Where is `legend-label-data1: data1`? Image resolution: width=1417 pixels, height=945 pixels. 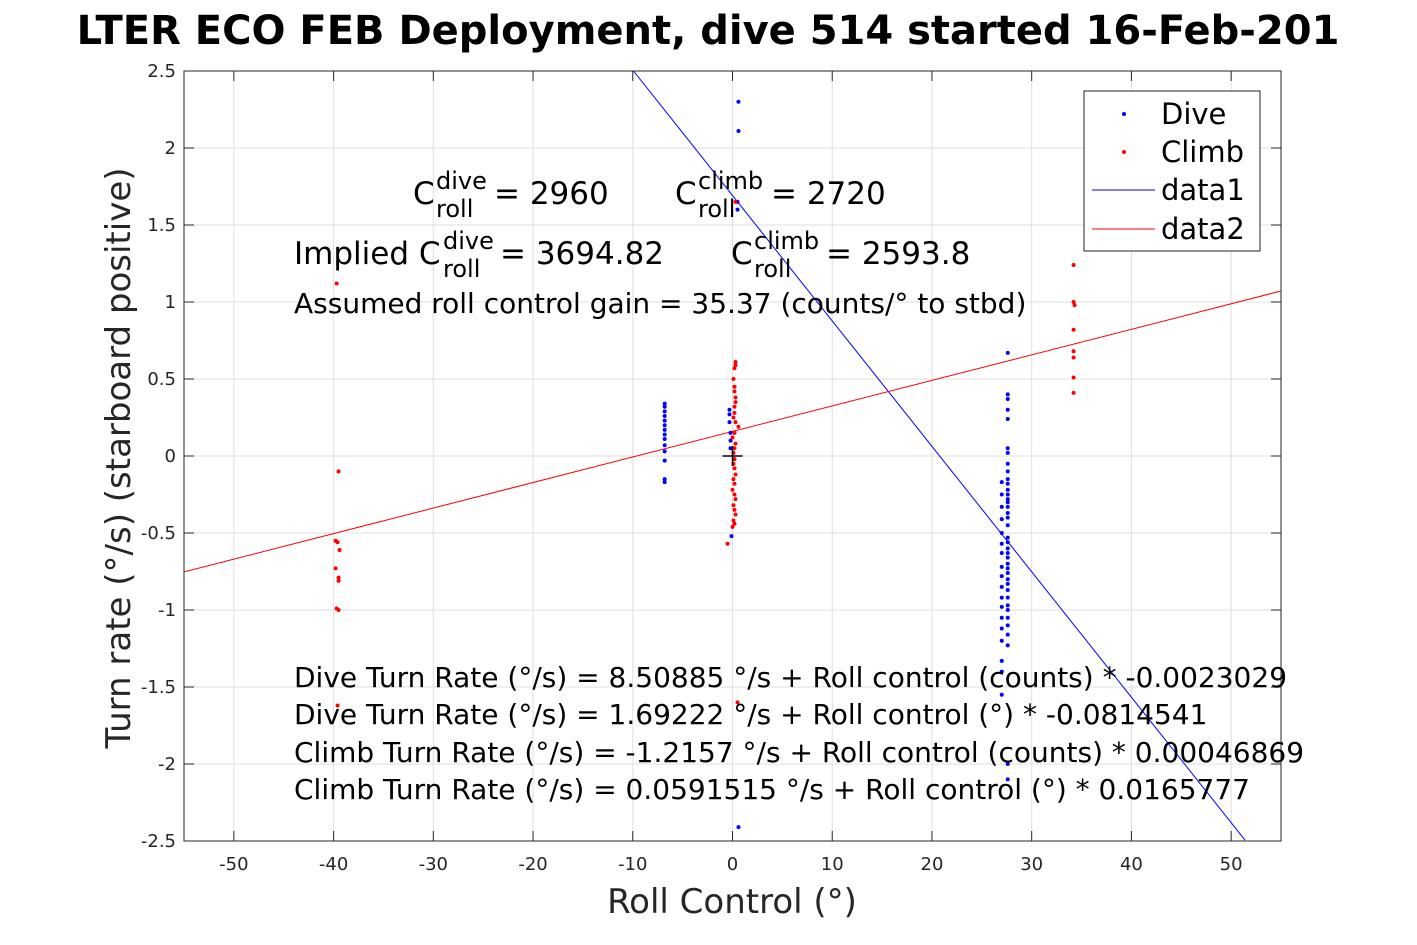
legend-label-data1: data1 is located at coordinates (1203, 190).